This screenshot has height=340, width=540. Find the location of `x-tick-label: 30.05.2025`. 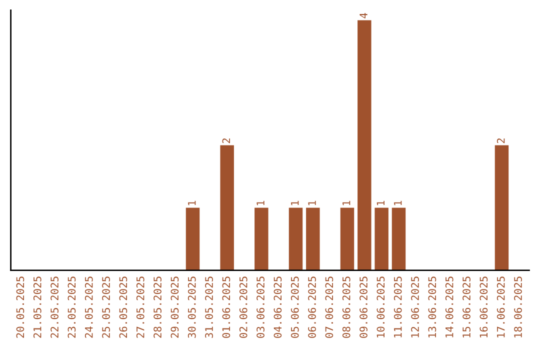

x-tick-label: 30.05.2025 is located at coordinates (192, 307).